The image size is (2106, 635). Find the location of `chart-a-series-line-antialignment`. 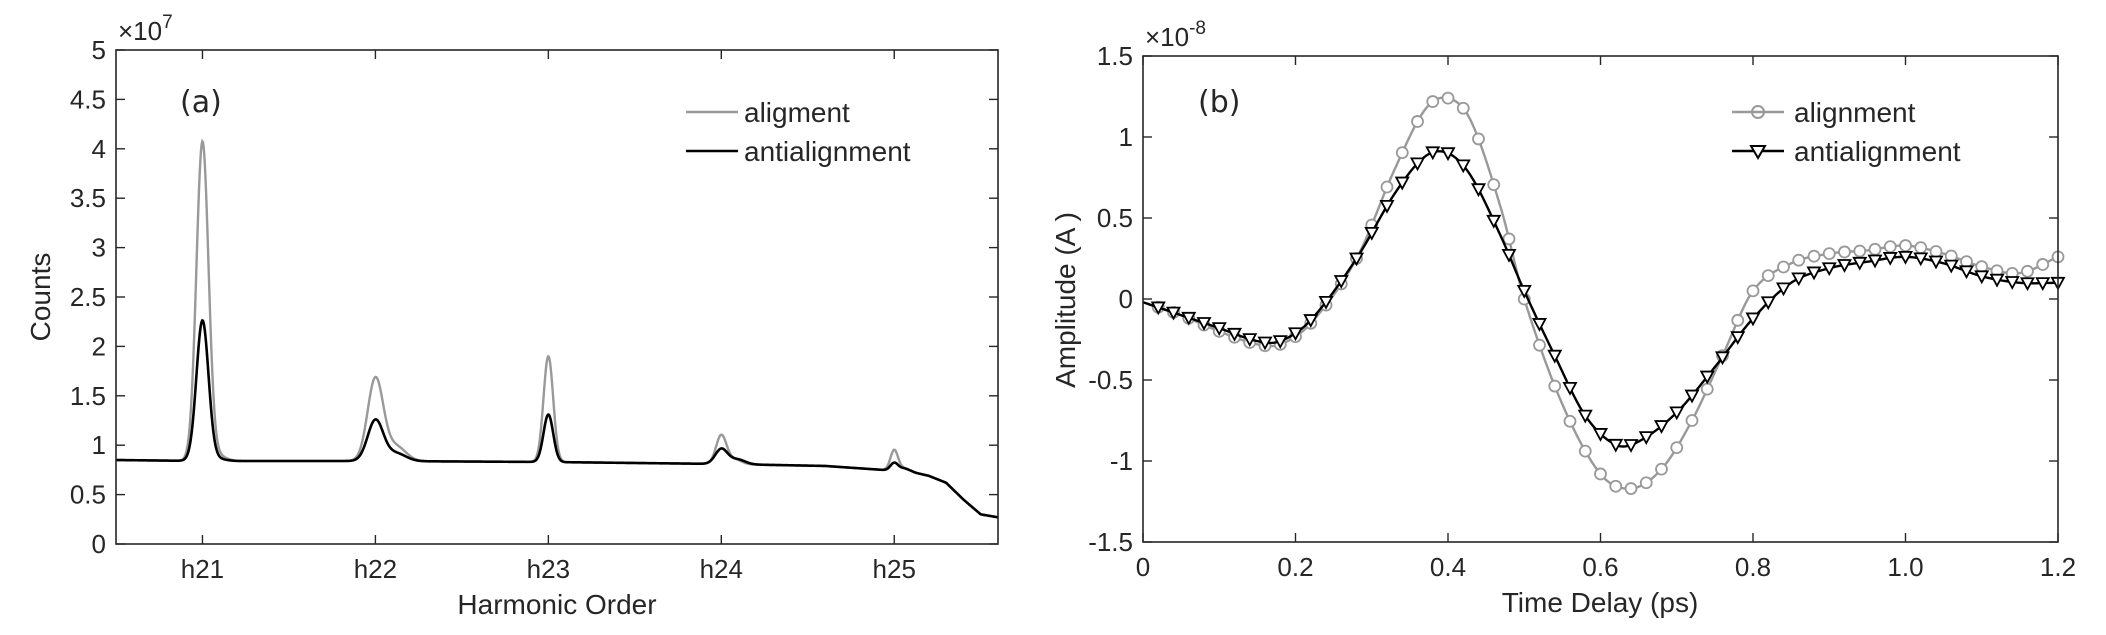

chart-a-series-line-antialignment is located at coordinates (557, 418).